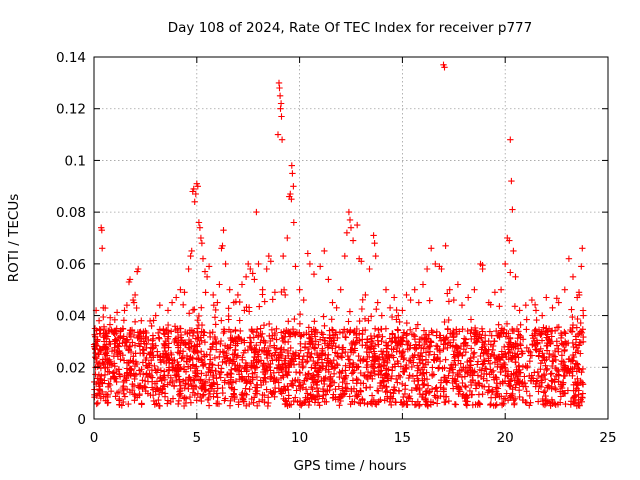 This screenshot has width=640, height=480. I want to click on y-axis-label: ROTI / TECUs, so click(14, 238).